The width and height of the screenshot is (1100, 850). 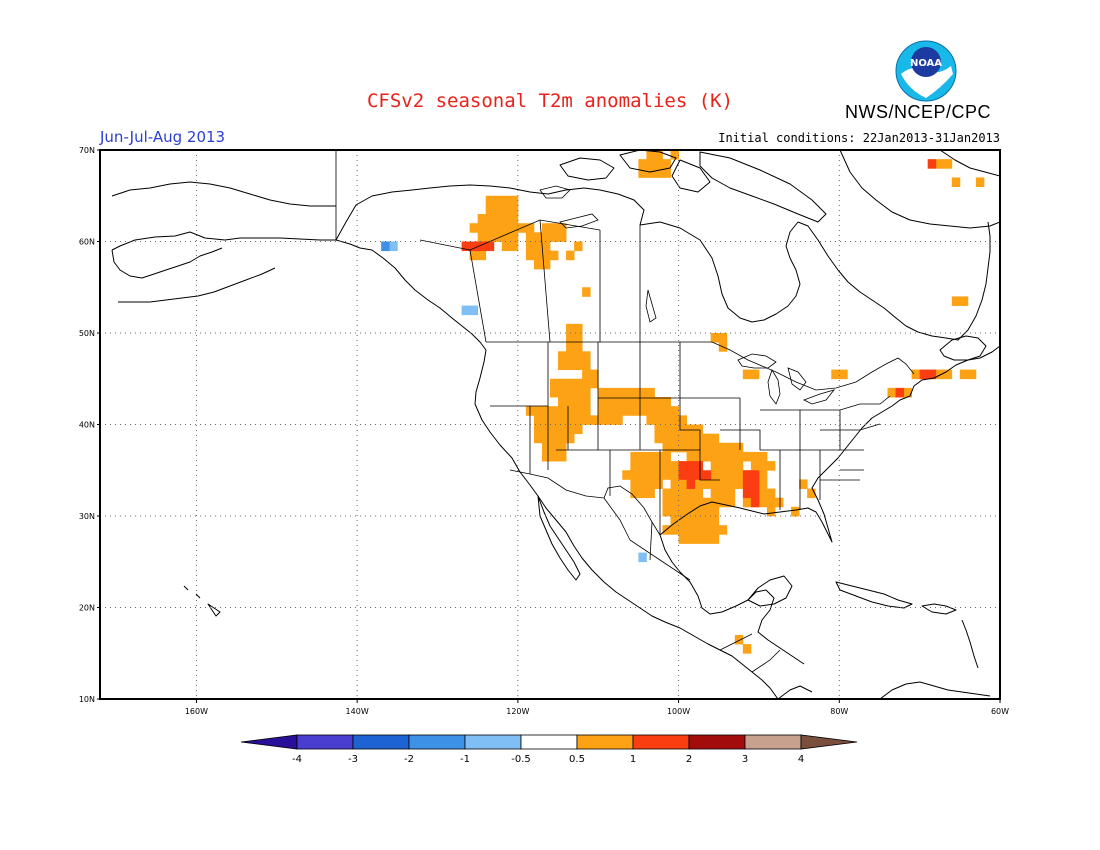 What do you see at coordinates (517, 711) in the screenshot?
I see `x-tick-label: 120W` at bounding box center [517, 711].